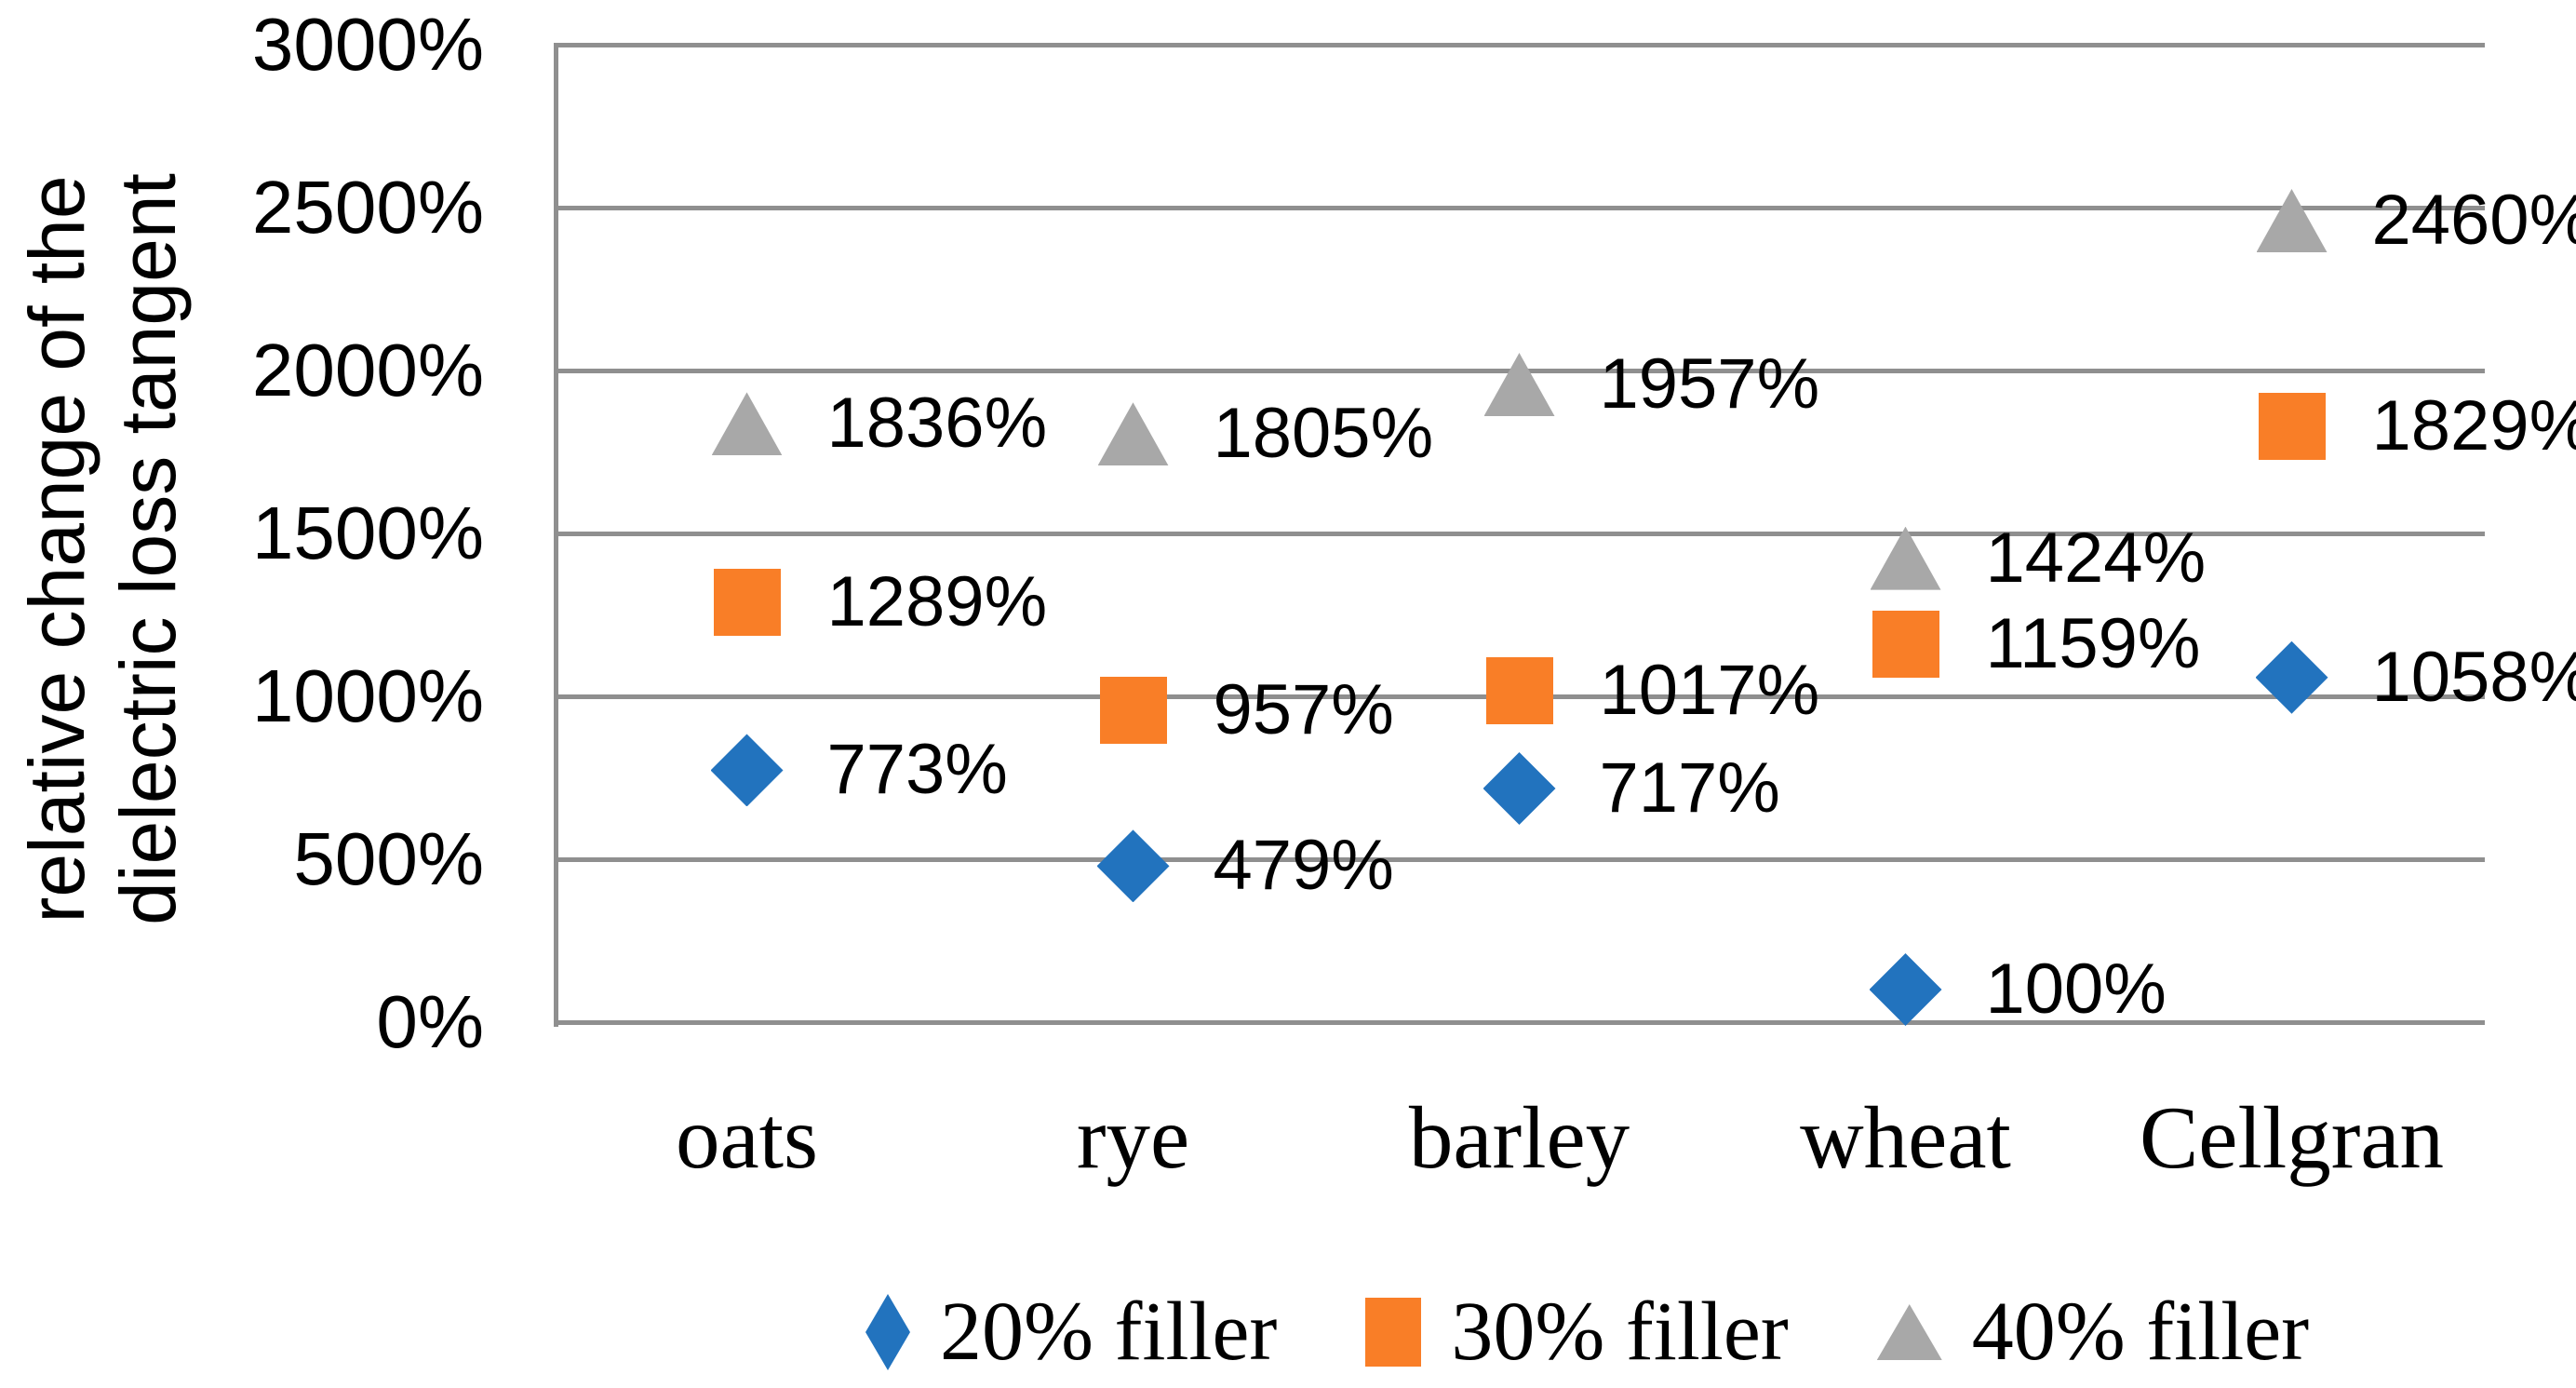 This screenshot has height=1388, width=2576. Describe the element at coordinates (1133, 1137) in the screenshot. I see `category-label: rye` at that location.